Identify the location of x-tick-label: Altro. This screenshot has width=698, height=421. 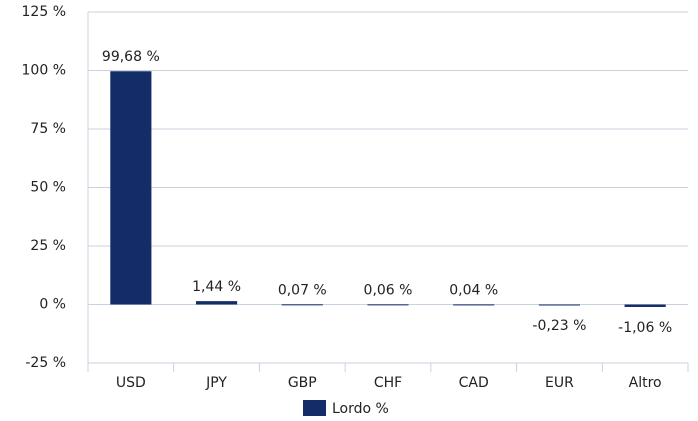
(645, 383).